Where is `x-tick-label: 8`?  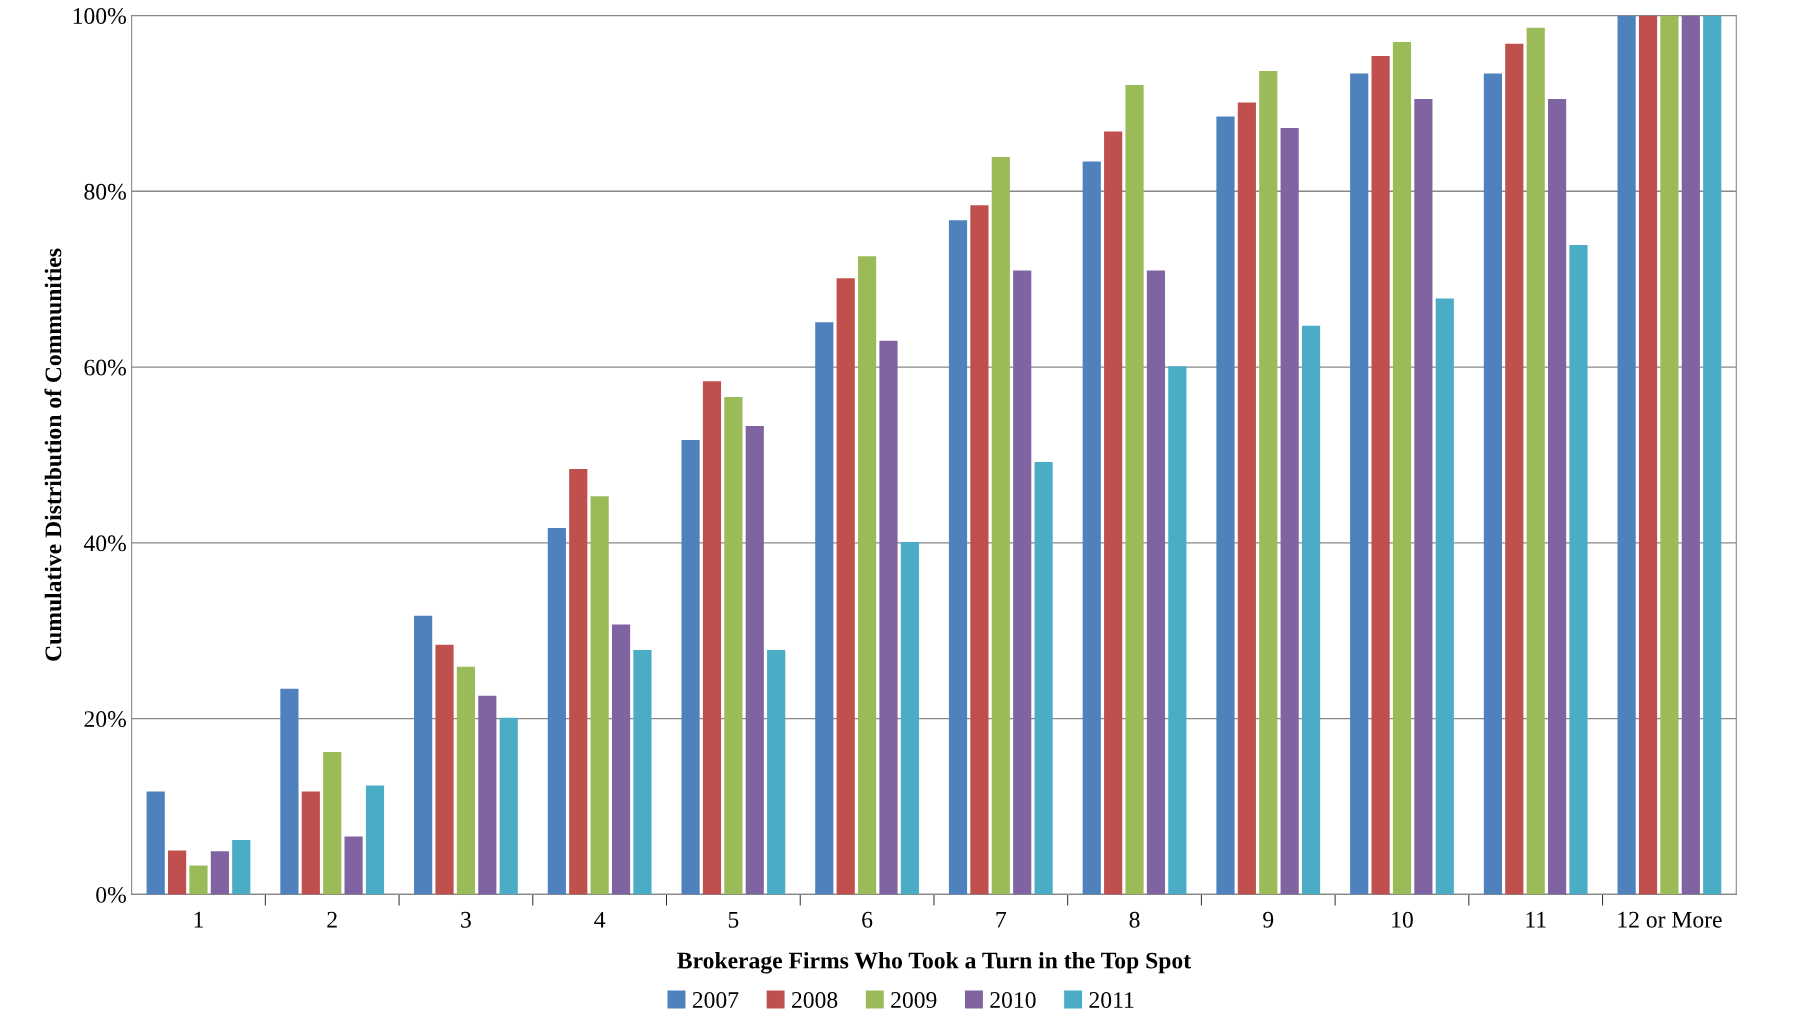
x-tick-label: 8 is located at coordinates (1134, 919).